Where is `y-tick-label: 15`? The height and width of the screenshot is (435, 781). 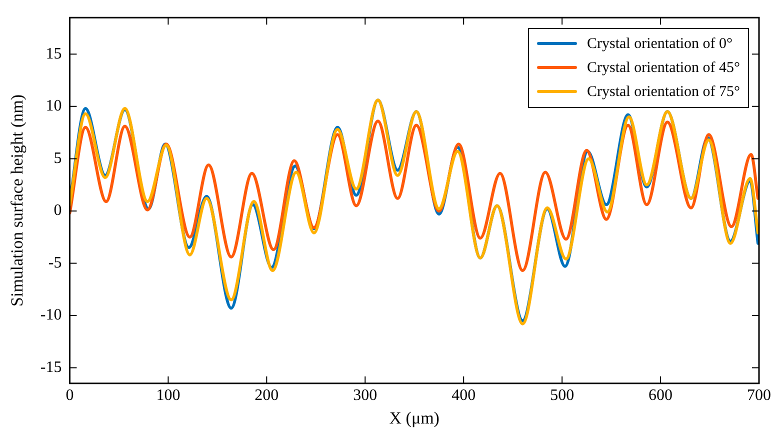
y-tick-label: 15 is located at coordinates (54, 53).